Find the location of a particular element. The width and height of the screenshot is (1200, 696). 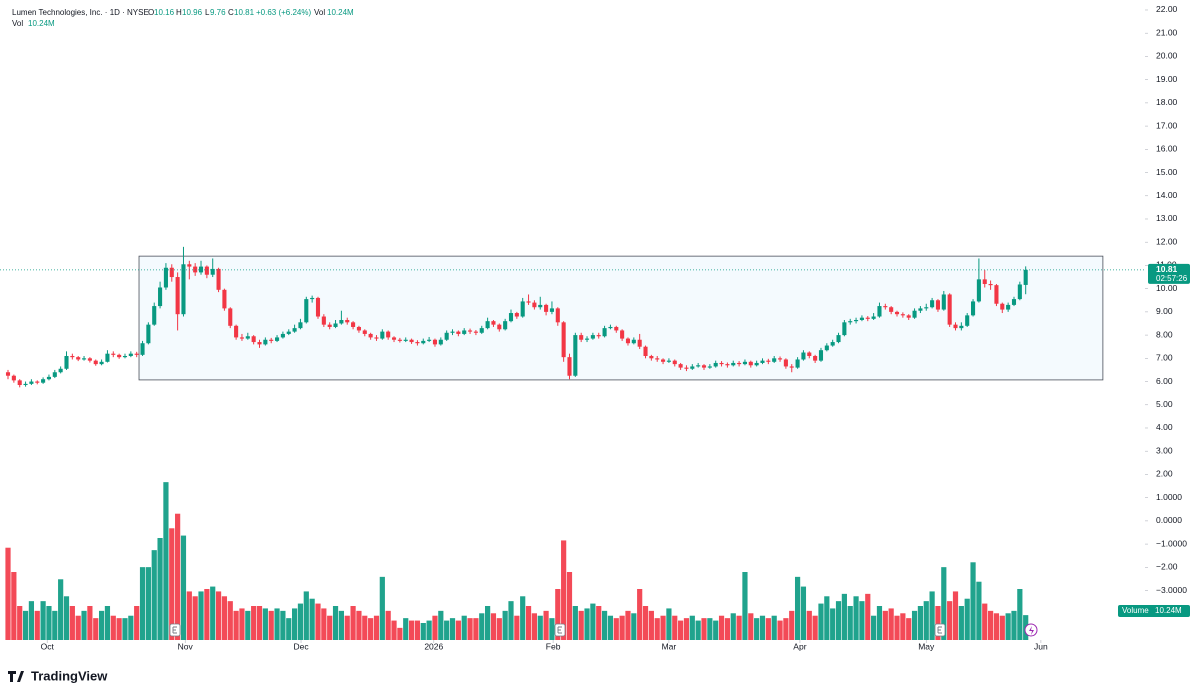

y-tick-label: 15.00 is located at coordinates (1167, 172).